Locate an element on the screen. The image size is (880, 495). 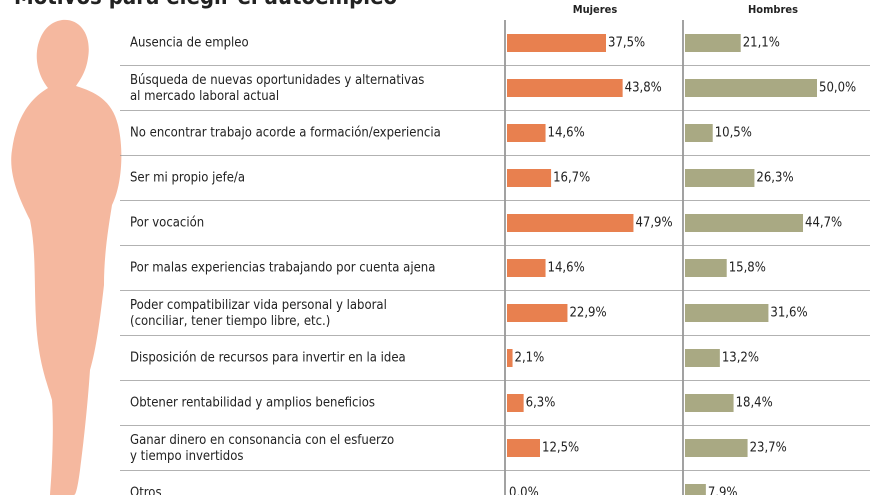
value-label: 2,1% is located at coordinates (530, 358).